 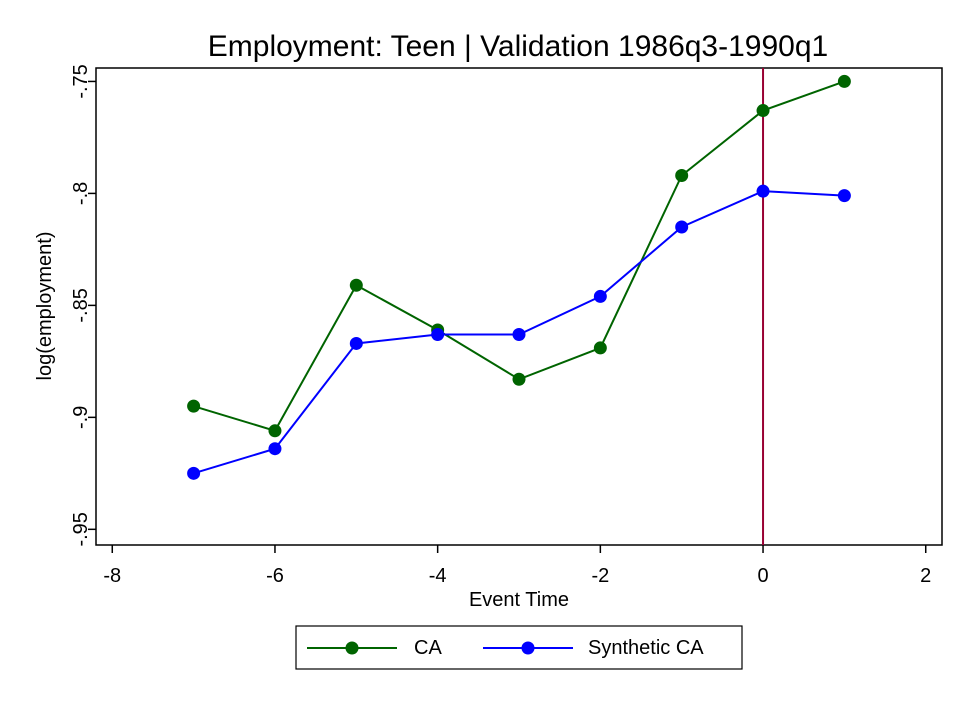 What do you see at coordinates (275, 576) in the screenshot?
I see `x-tick-label: -6` at bounding box center [275, 576].